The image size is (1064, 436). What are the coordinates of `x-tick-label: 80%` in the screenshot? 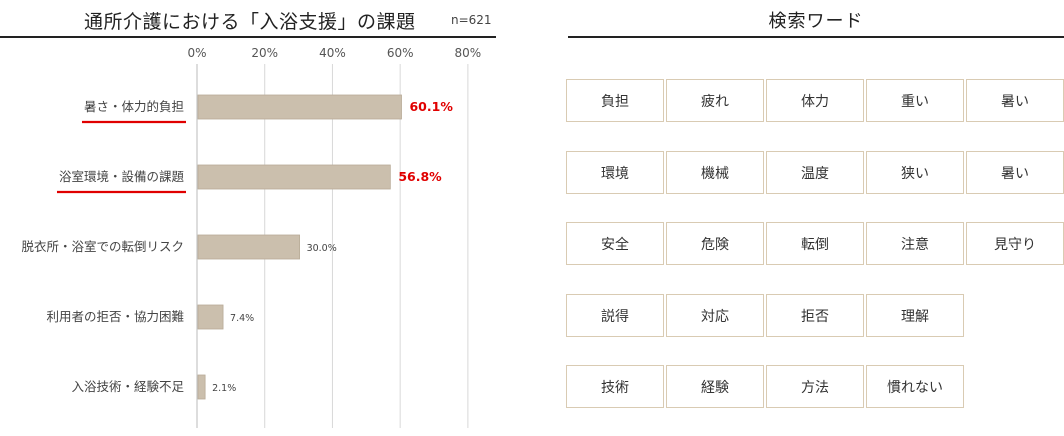 It's located at (468, 53).